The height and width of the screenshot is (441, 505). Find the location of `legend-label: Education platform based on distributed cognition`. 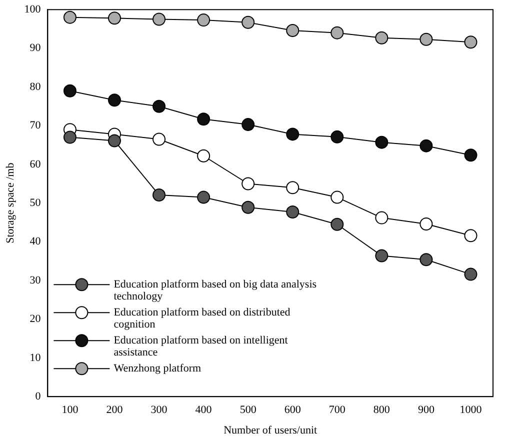

legend-label: Education platform based on distributed cognition is located at coordinates (202, 318).